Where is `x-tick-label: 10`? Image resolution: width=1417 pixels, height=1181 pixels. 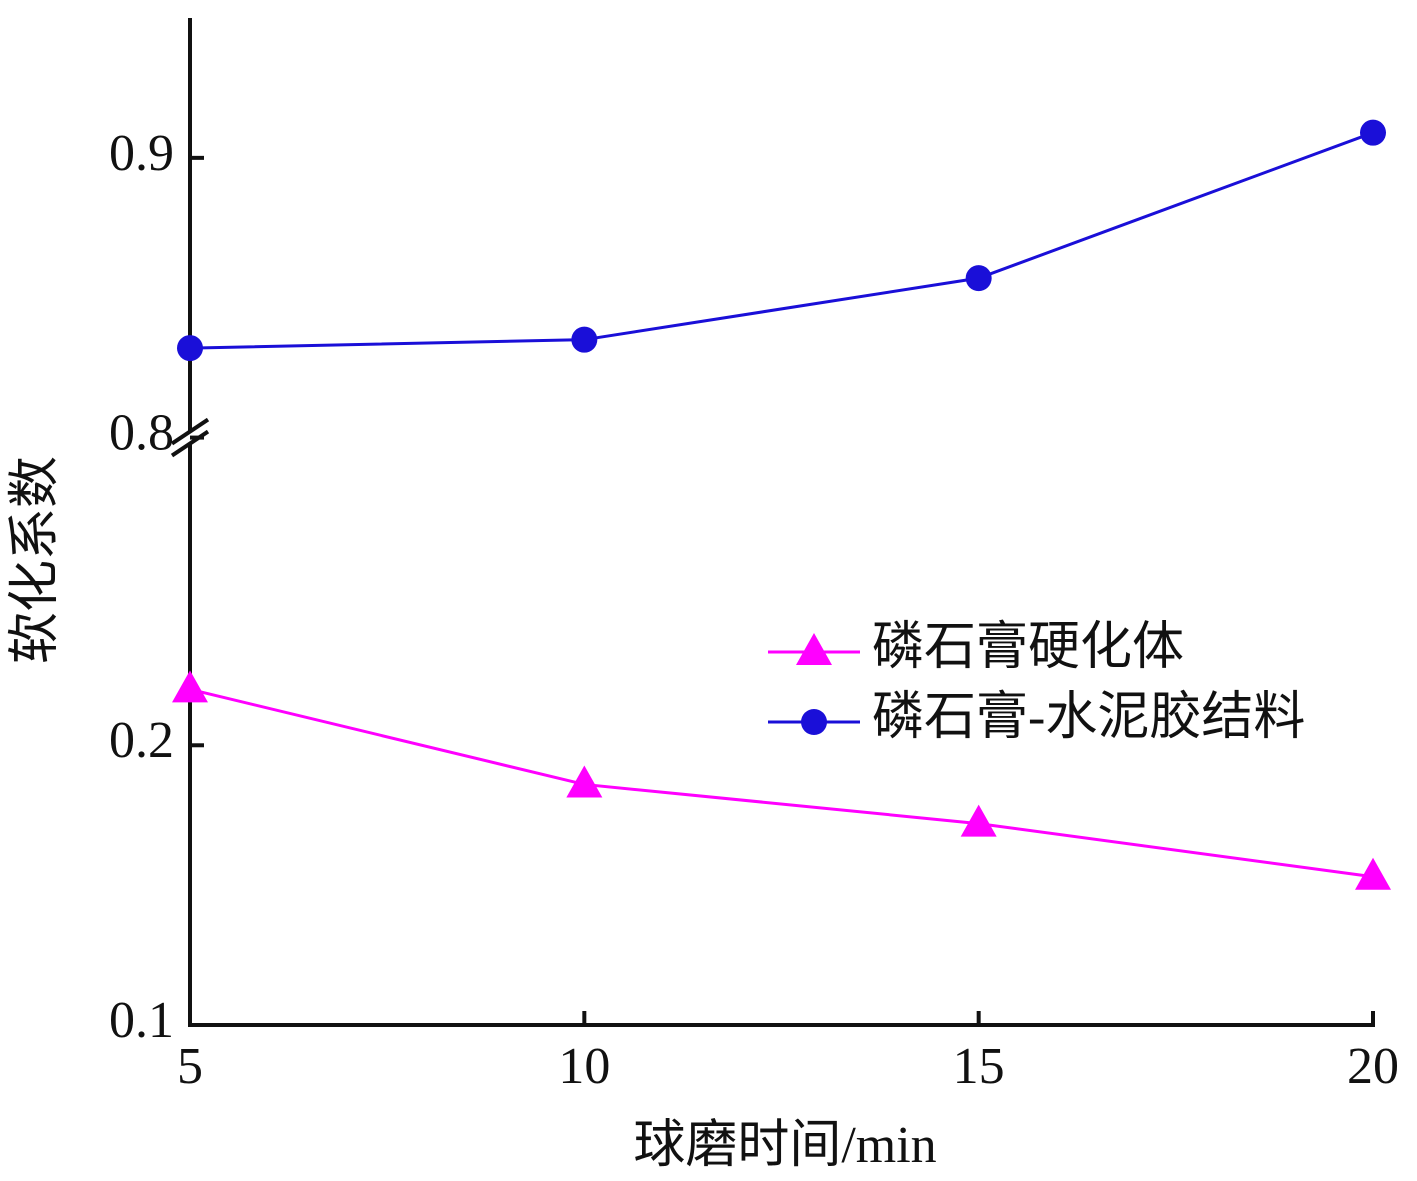 x-tick-label: 10 is located at coordinates (584, 1066).